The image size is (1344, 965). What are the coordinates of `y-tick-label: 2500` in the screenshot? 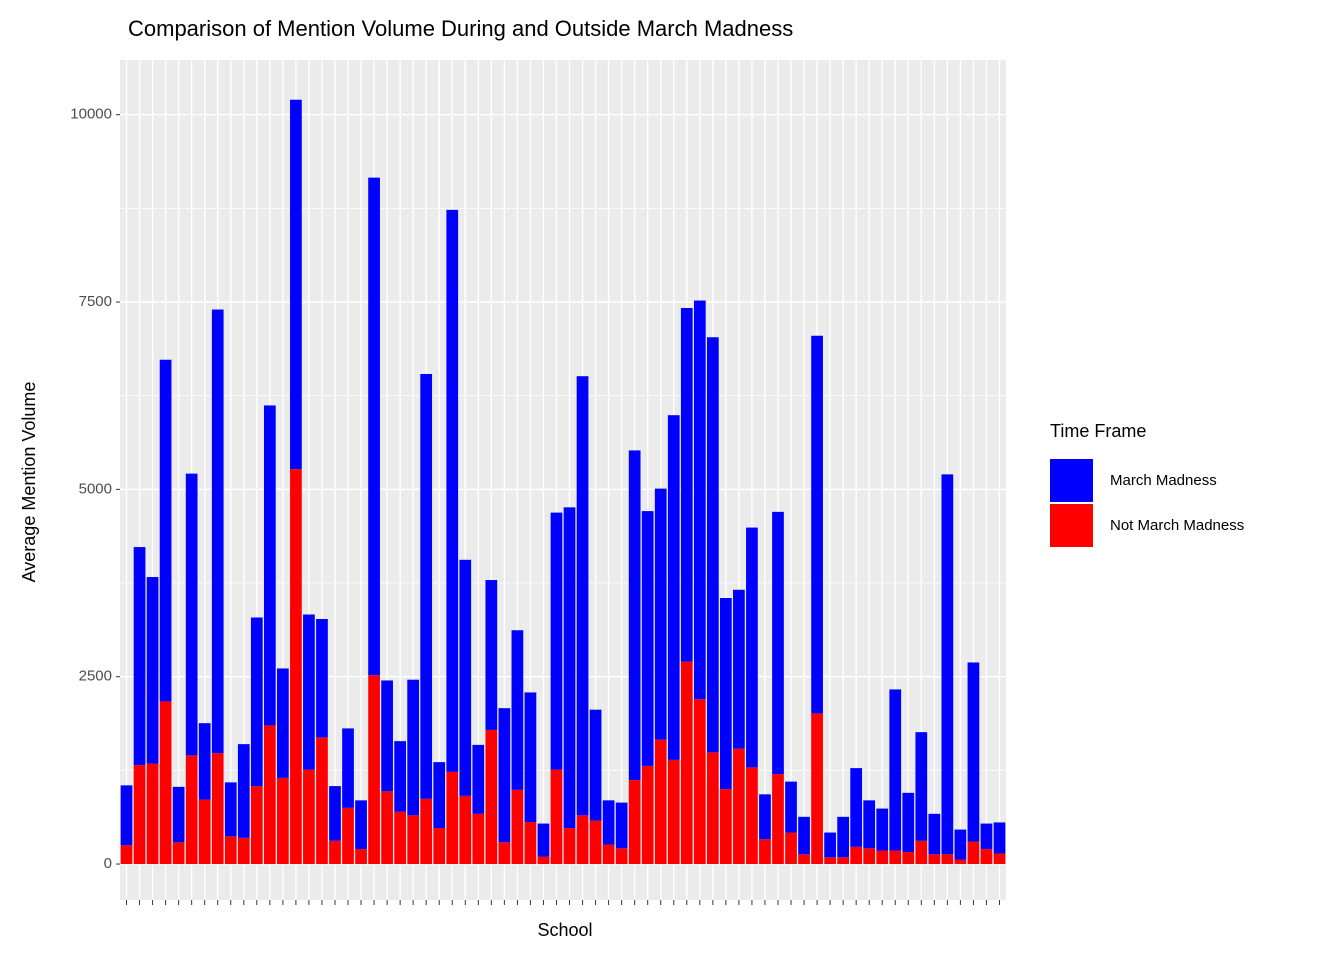 It's located at (95, 676).